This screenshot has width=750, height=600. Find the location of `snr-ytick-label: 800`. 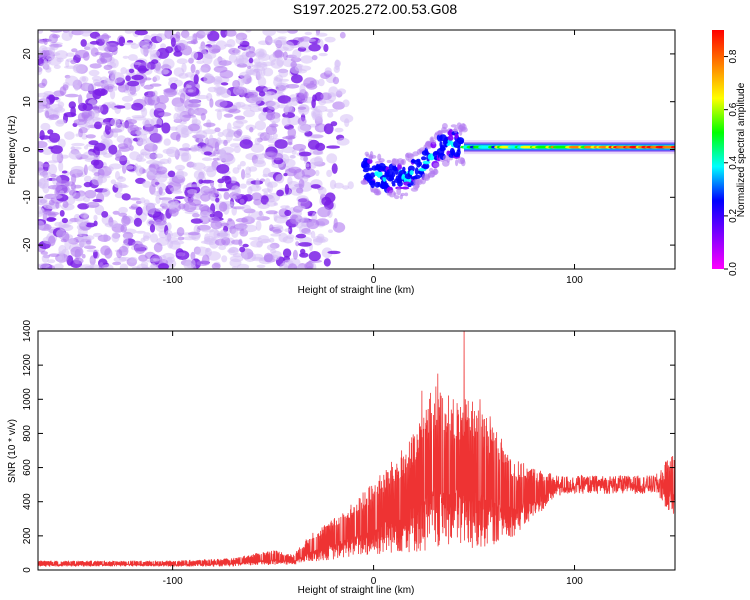

snr-ytick-label: 800 is located at coordinates (27, 433).